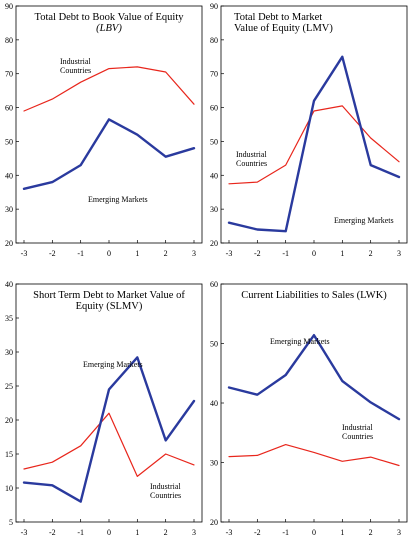 This screenshot has width=411, height=539. I want to click on chart-title-line2: (LBV), so click(109, 28).